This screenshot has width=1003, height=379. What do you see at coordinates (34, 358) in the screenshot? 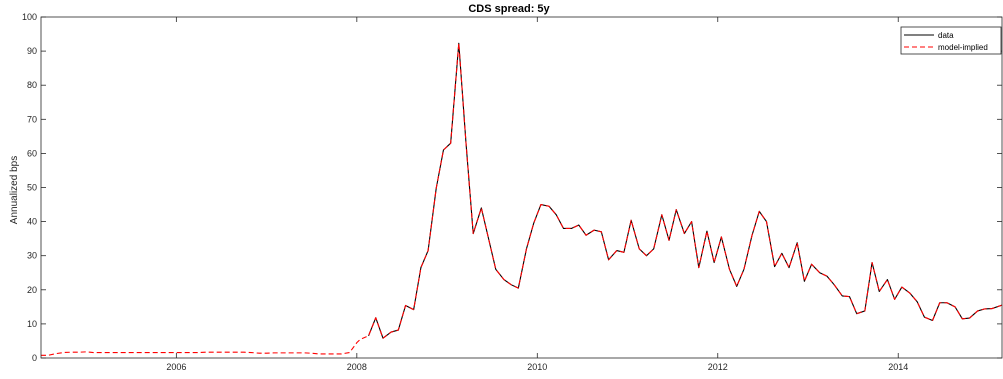
I see `y-tick-label: 0` at bounding box center [34, 358].